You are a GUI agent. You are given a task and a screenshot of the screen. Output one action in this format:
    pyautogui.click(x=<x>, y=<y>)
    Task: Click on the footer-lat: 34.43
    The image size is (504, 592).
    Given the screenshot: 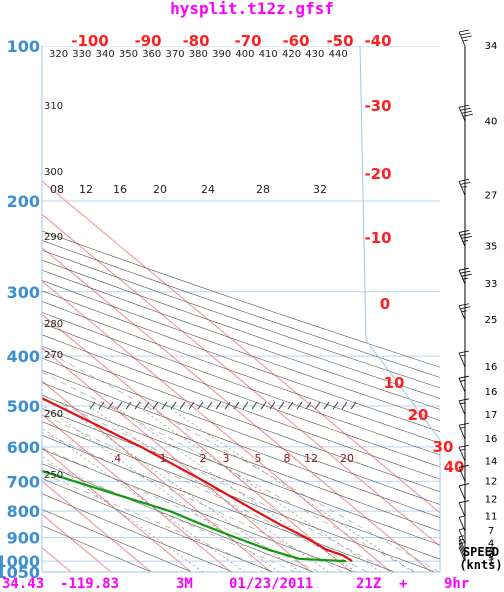 What is the action you would take?
    pyautogui.click(x=23, y=584)
    